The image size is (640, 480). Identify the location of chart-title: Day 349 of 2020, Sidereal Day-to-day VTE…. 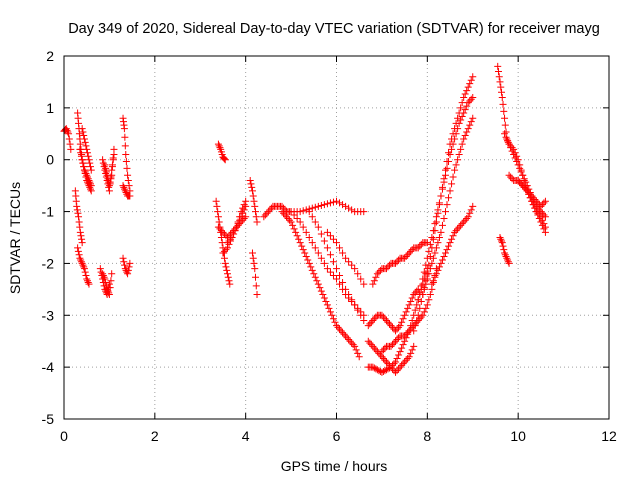
(334, 29).